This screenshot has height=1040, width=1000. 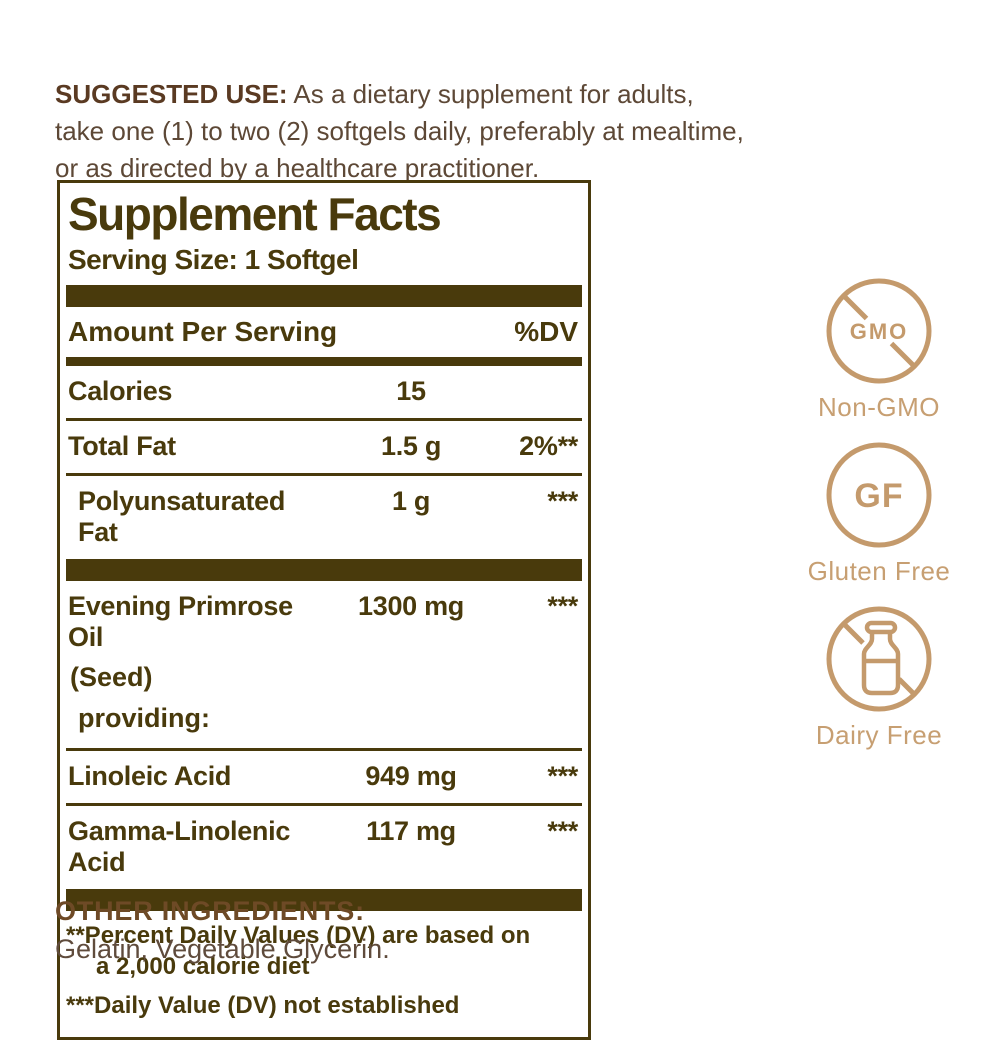 I want to click on footnote-dv-line1: **Percent Daily Values (DV) are based on, so click(x=298, y=935).